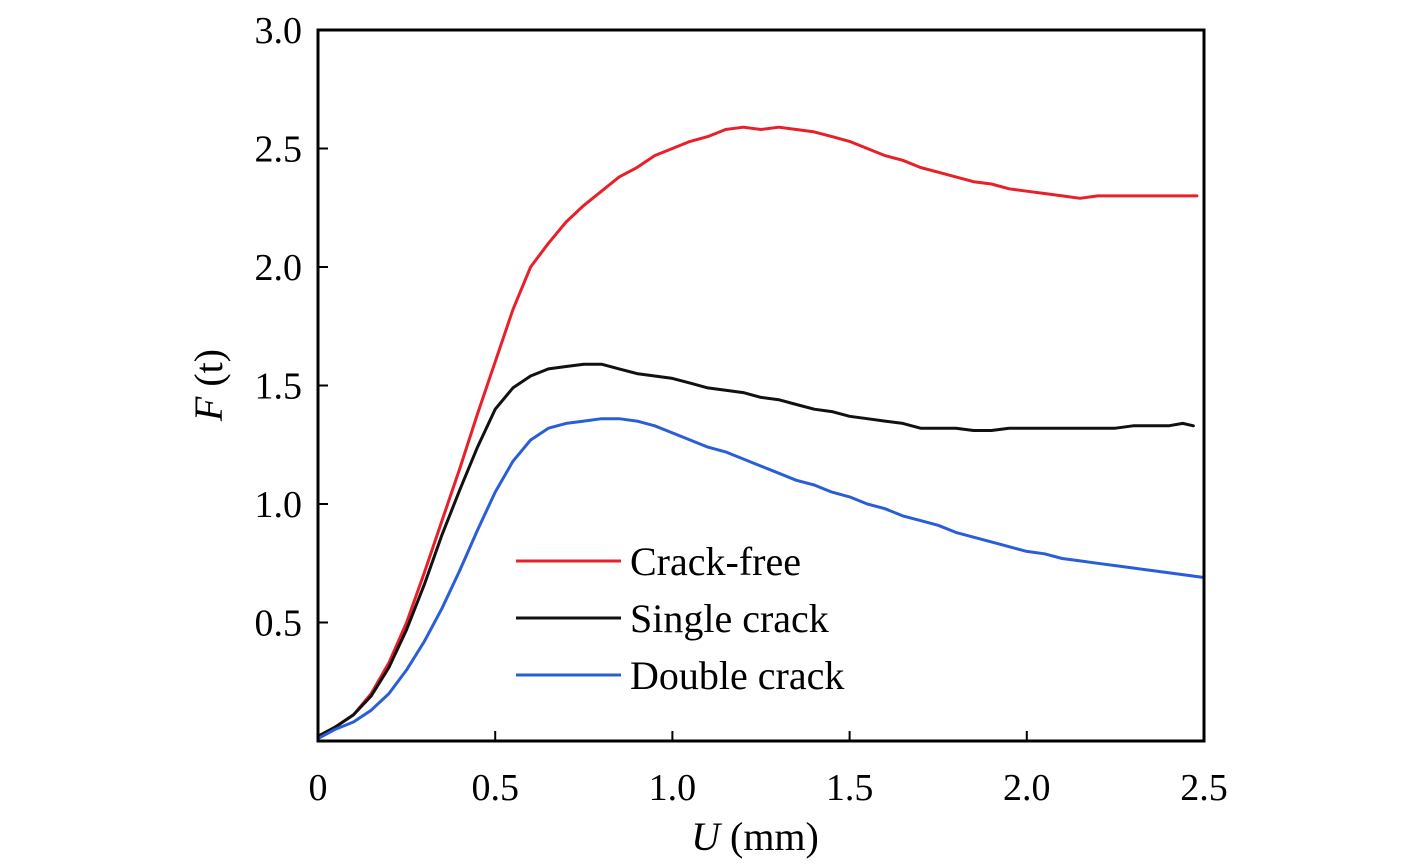 The image size is (1418, 866). What do you see at coordinates (1027, 788) in the screenshot?
I see `x-tick-label: 2.0` at bounding box center [1027, 788].